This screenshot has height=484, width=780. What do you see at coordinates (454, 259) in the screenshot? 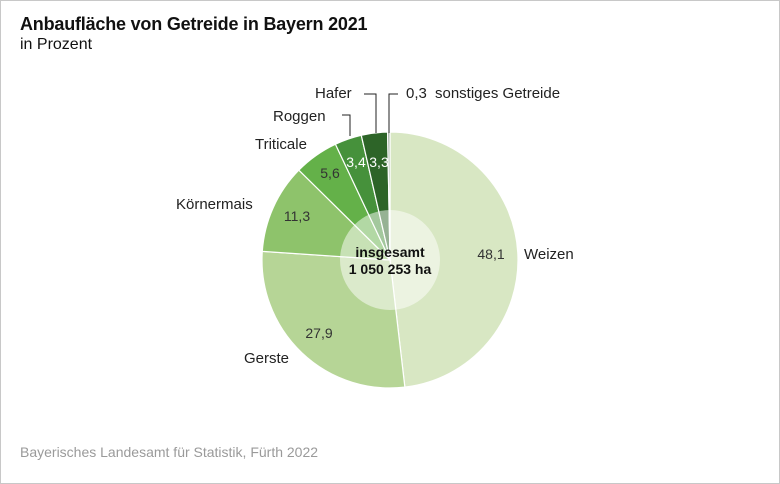
I see `slice-weizen` at bounding box center [454, 259].